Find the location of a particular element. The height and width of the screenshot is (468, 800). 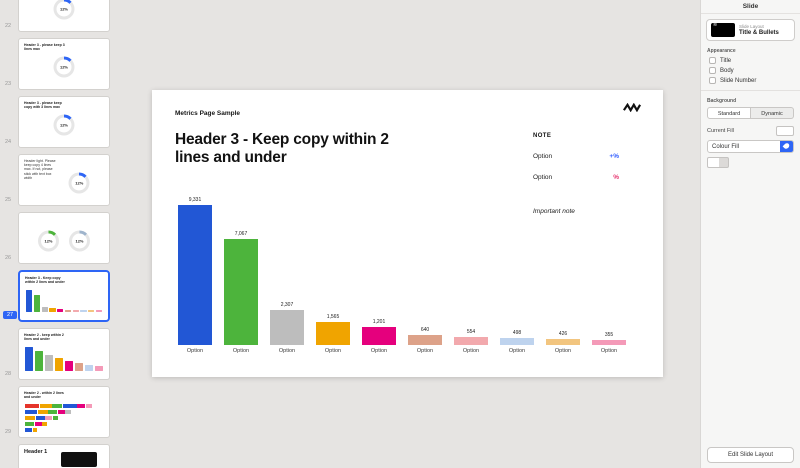

slide-thumbnail-row: Header 3 - please keep 3 lines max 12% 23 is located at coordinates (59, 64).